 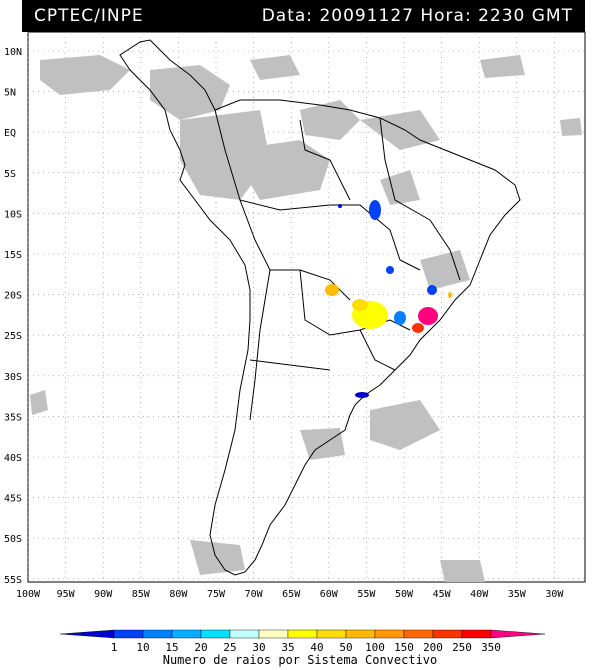 I want to click on lon-label: 75W, so click(x=216, y=594).